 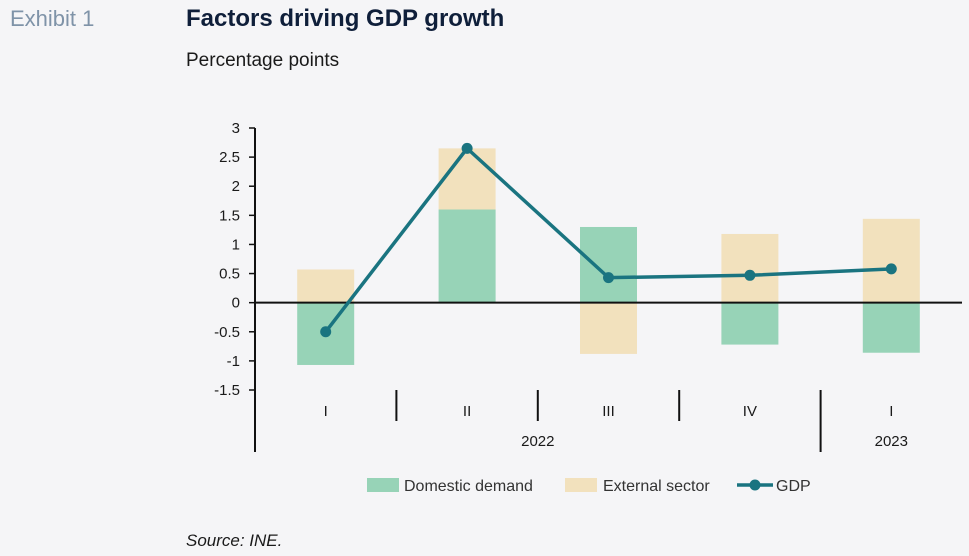 What do you see at coordinates (468, 486) in the screenshot?
I see `legend-label-domestic: Domestic demand` at bounding box center [468, 486].